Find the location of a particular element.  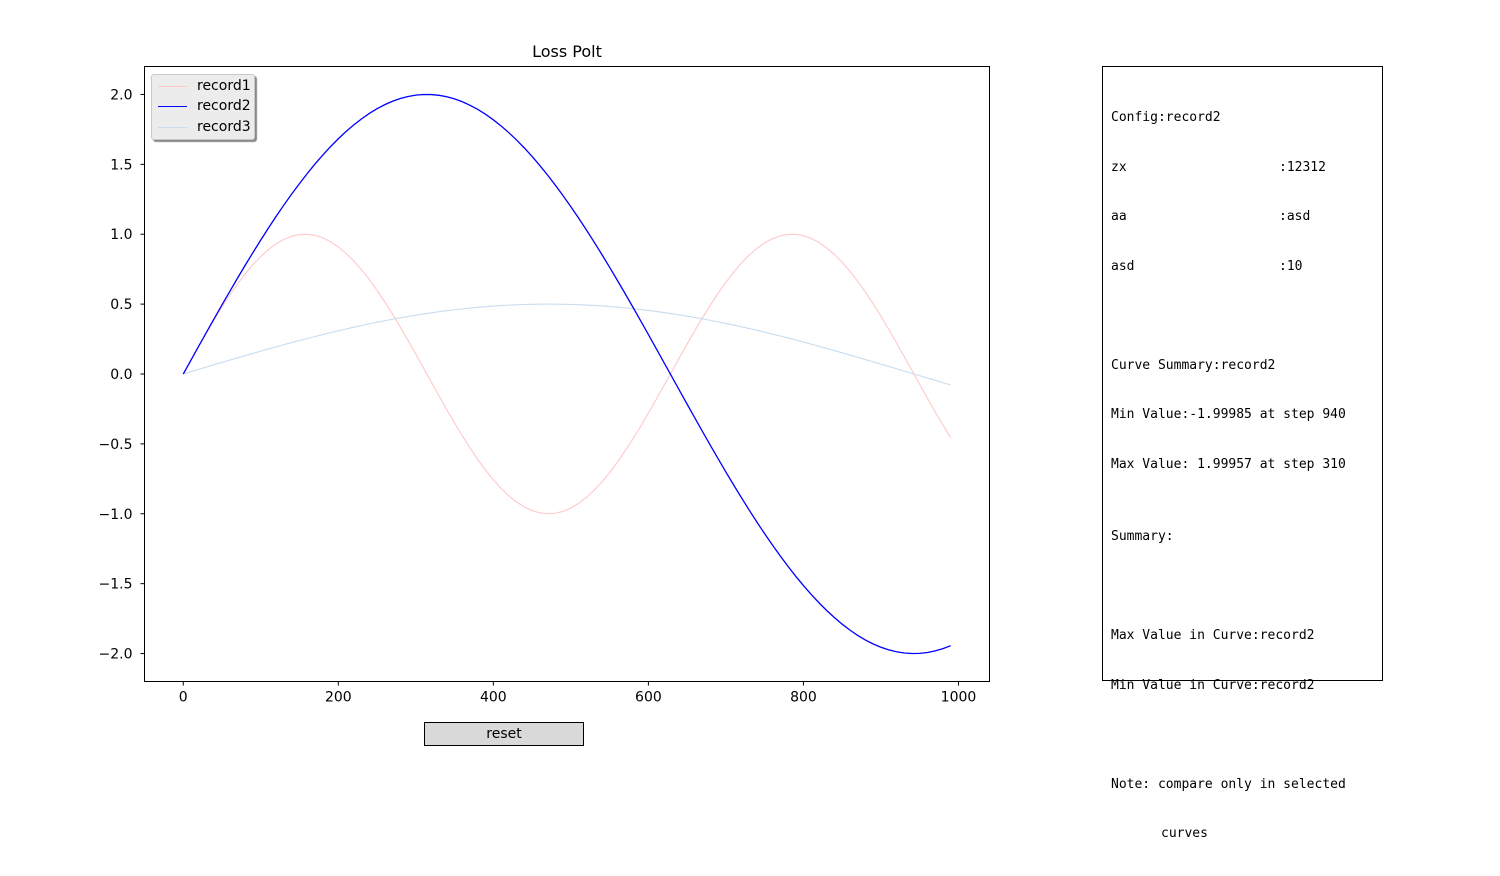

y-tick-label: 1.0 is located at coordinates (121, 235).